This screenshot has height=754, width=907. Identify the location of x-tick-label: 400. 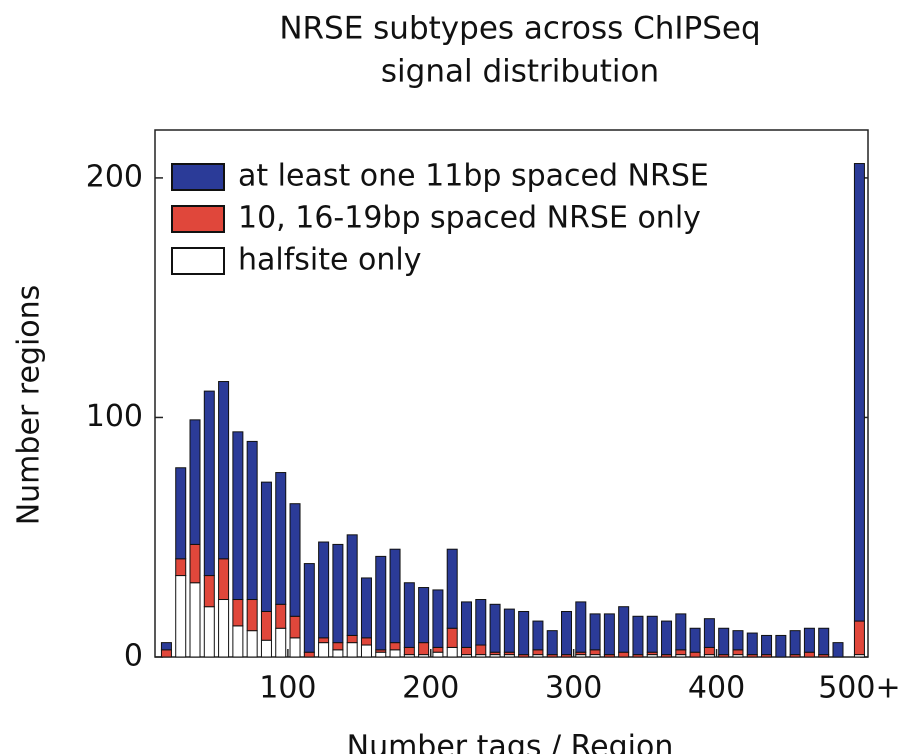
(716, 688).